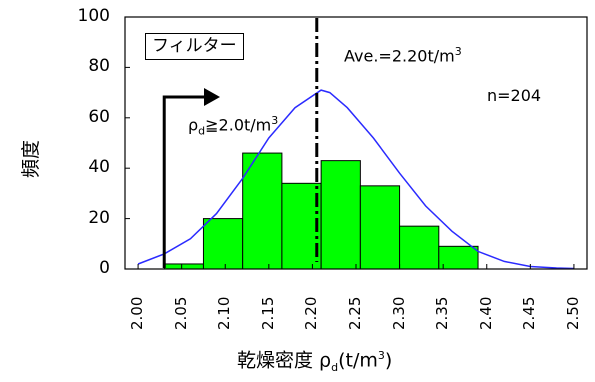 The height and width of the screenshot is (382, 595). What do you see at coordinates (93, 16) in the screenshot?
I see `y-tick-label: 100` at bounding box center [93, 16].